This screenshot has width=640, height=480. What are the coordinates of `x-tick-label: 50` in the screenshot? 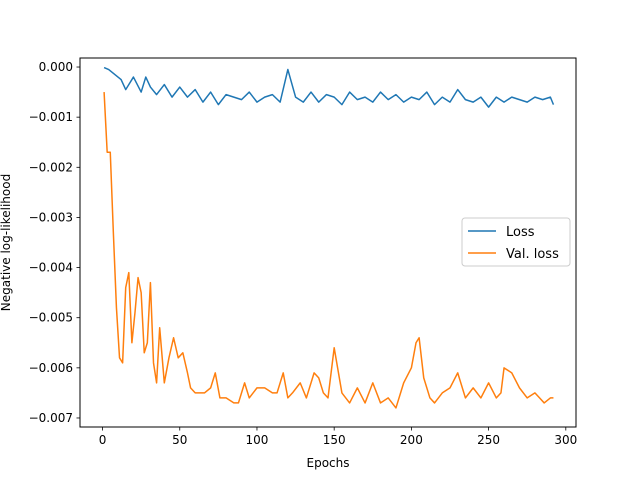 It's located at (179, 440).